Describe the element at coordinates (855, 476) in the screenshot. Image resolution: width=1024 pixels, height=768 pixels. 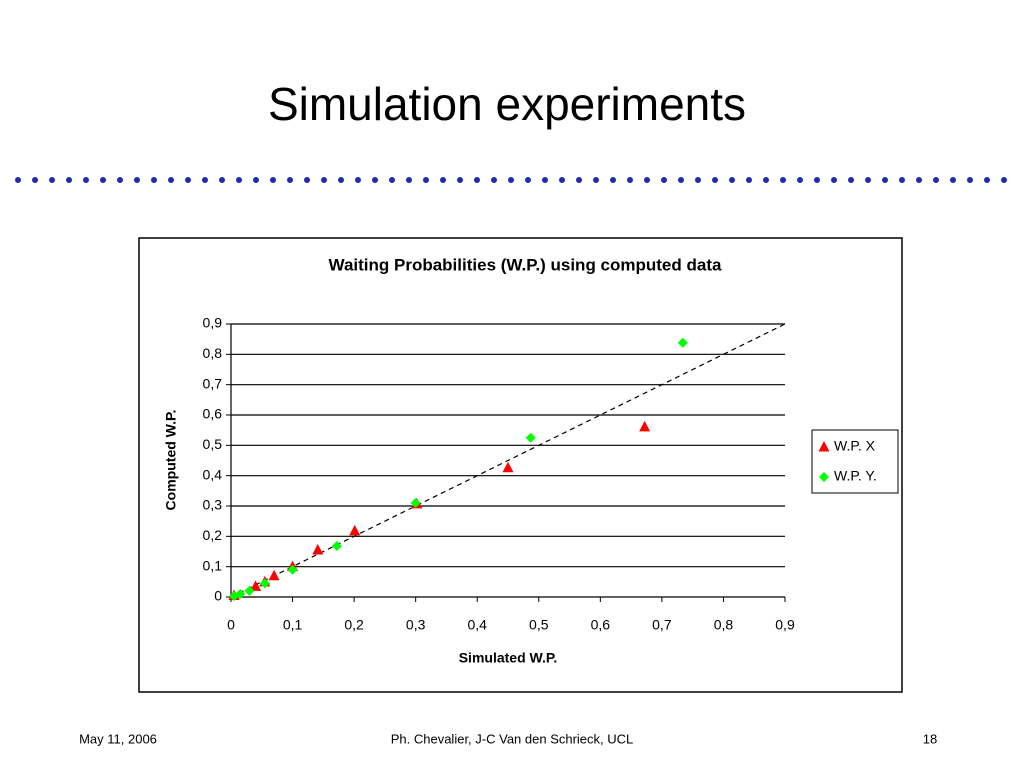
I see `legend-label: W.P. Y.` at that location.